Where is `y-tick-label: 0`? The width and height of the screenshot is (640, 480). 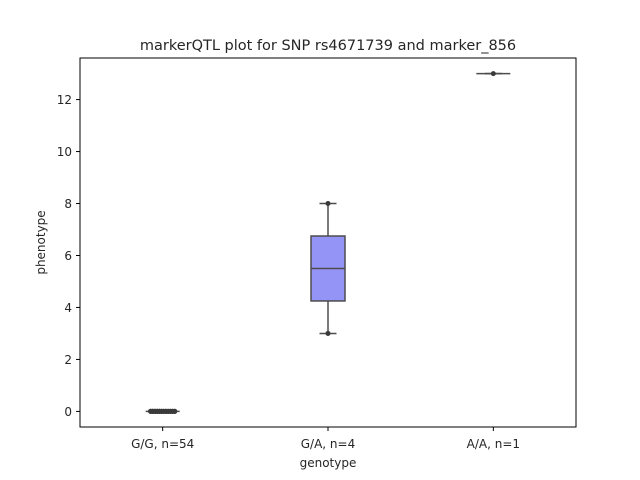
y-tick-label: 0 is located at coordinates (68, 412).